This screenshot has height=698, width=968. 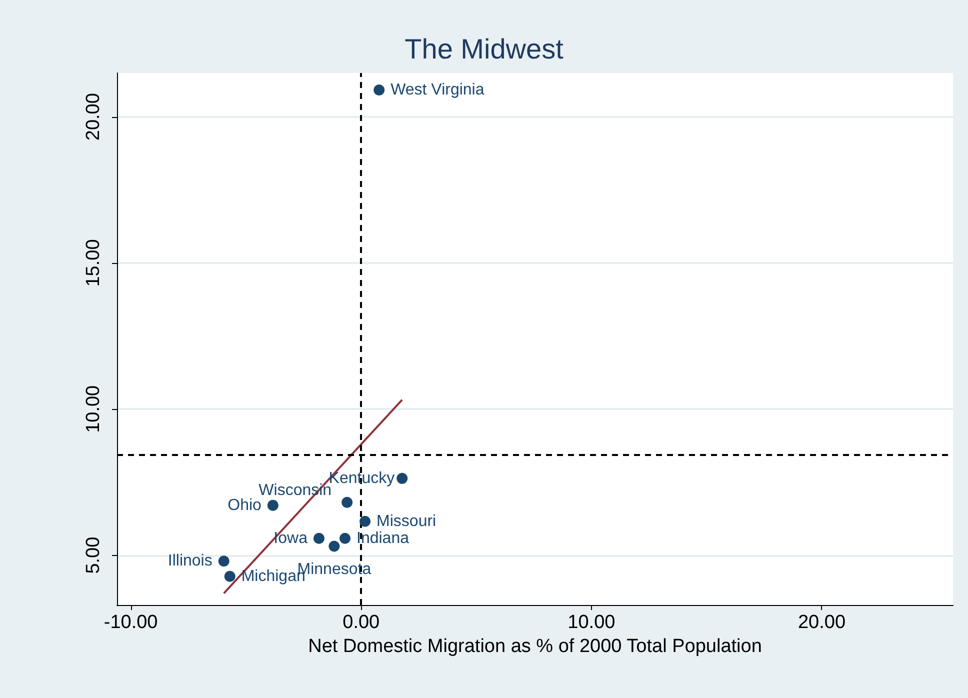 What do you see at coordinates (93, 117) in the screenshot?
I see `y-tick-label: 20.00` at bounding box center [93, 117].